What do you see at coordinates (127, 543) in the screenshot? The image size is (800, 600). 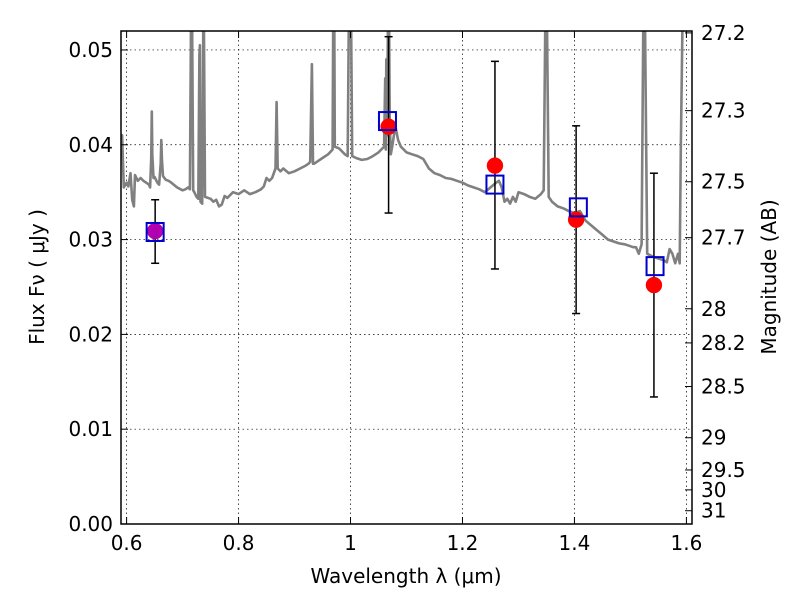 I see `x-tick-label: 0.6` at bounding box center [127, 543].